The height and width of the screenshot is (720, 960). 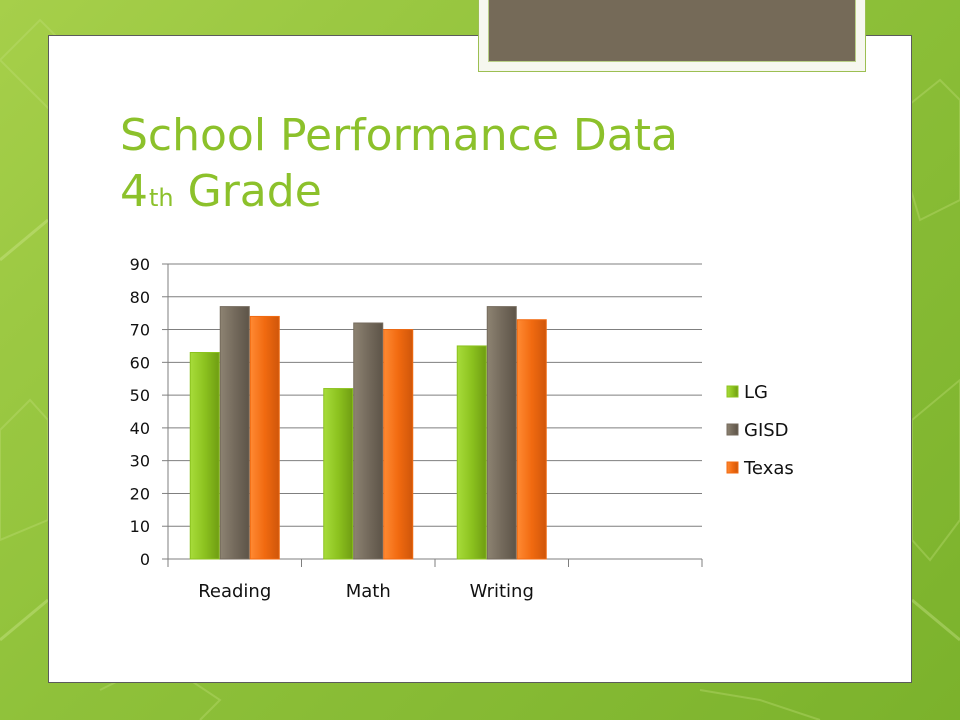 I want to click on legend: LG GISD Texas, so click(x=760, y=430).